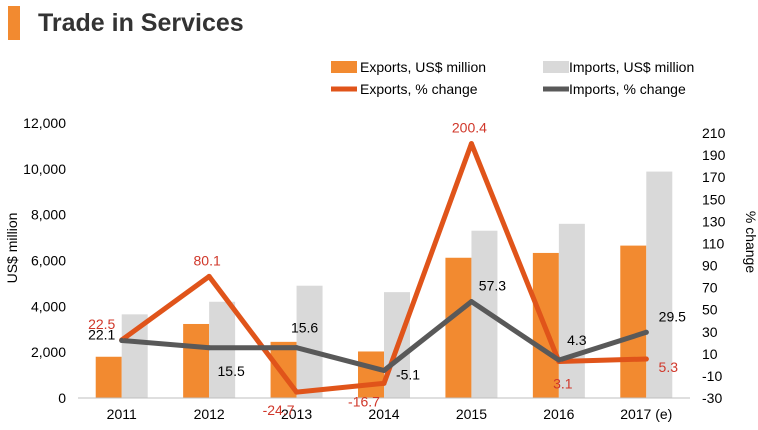  I want to click on y-tick-label: 12,000, so click(44, 123).